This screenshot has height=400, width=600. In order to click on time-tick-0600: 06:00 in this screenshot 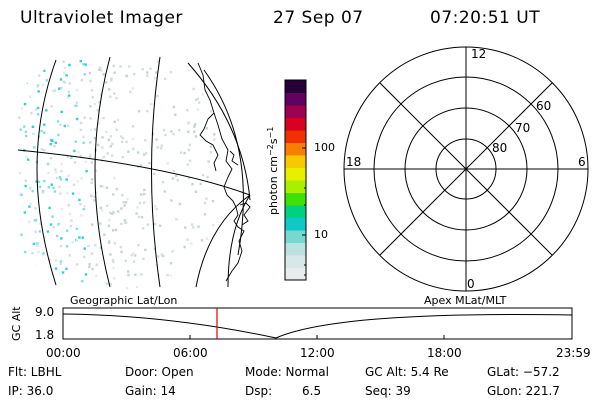, I will do `click(190, 353)`.